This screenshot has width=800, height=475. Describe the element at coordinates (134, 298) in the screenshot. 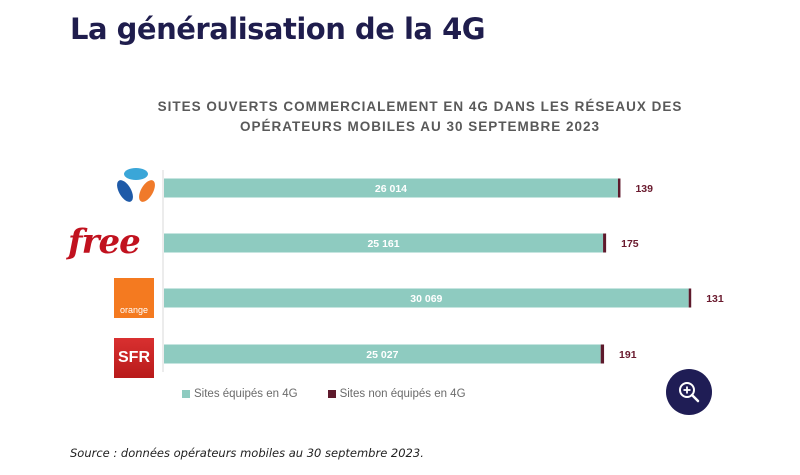

I see `orange-logo-icon: orange` at that location.